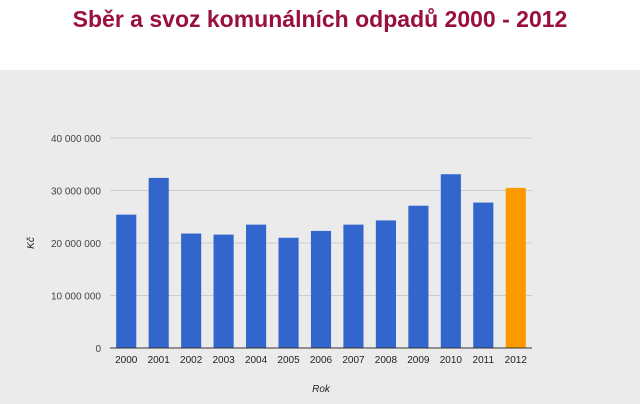 This screenshot has height=404, width=640. What do you see at coordinates (451, 360) in the screenshot?
I see `chart-x-tick-label: 2010` at bounding box center [451, 360].